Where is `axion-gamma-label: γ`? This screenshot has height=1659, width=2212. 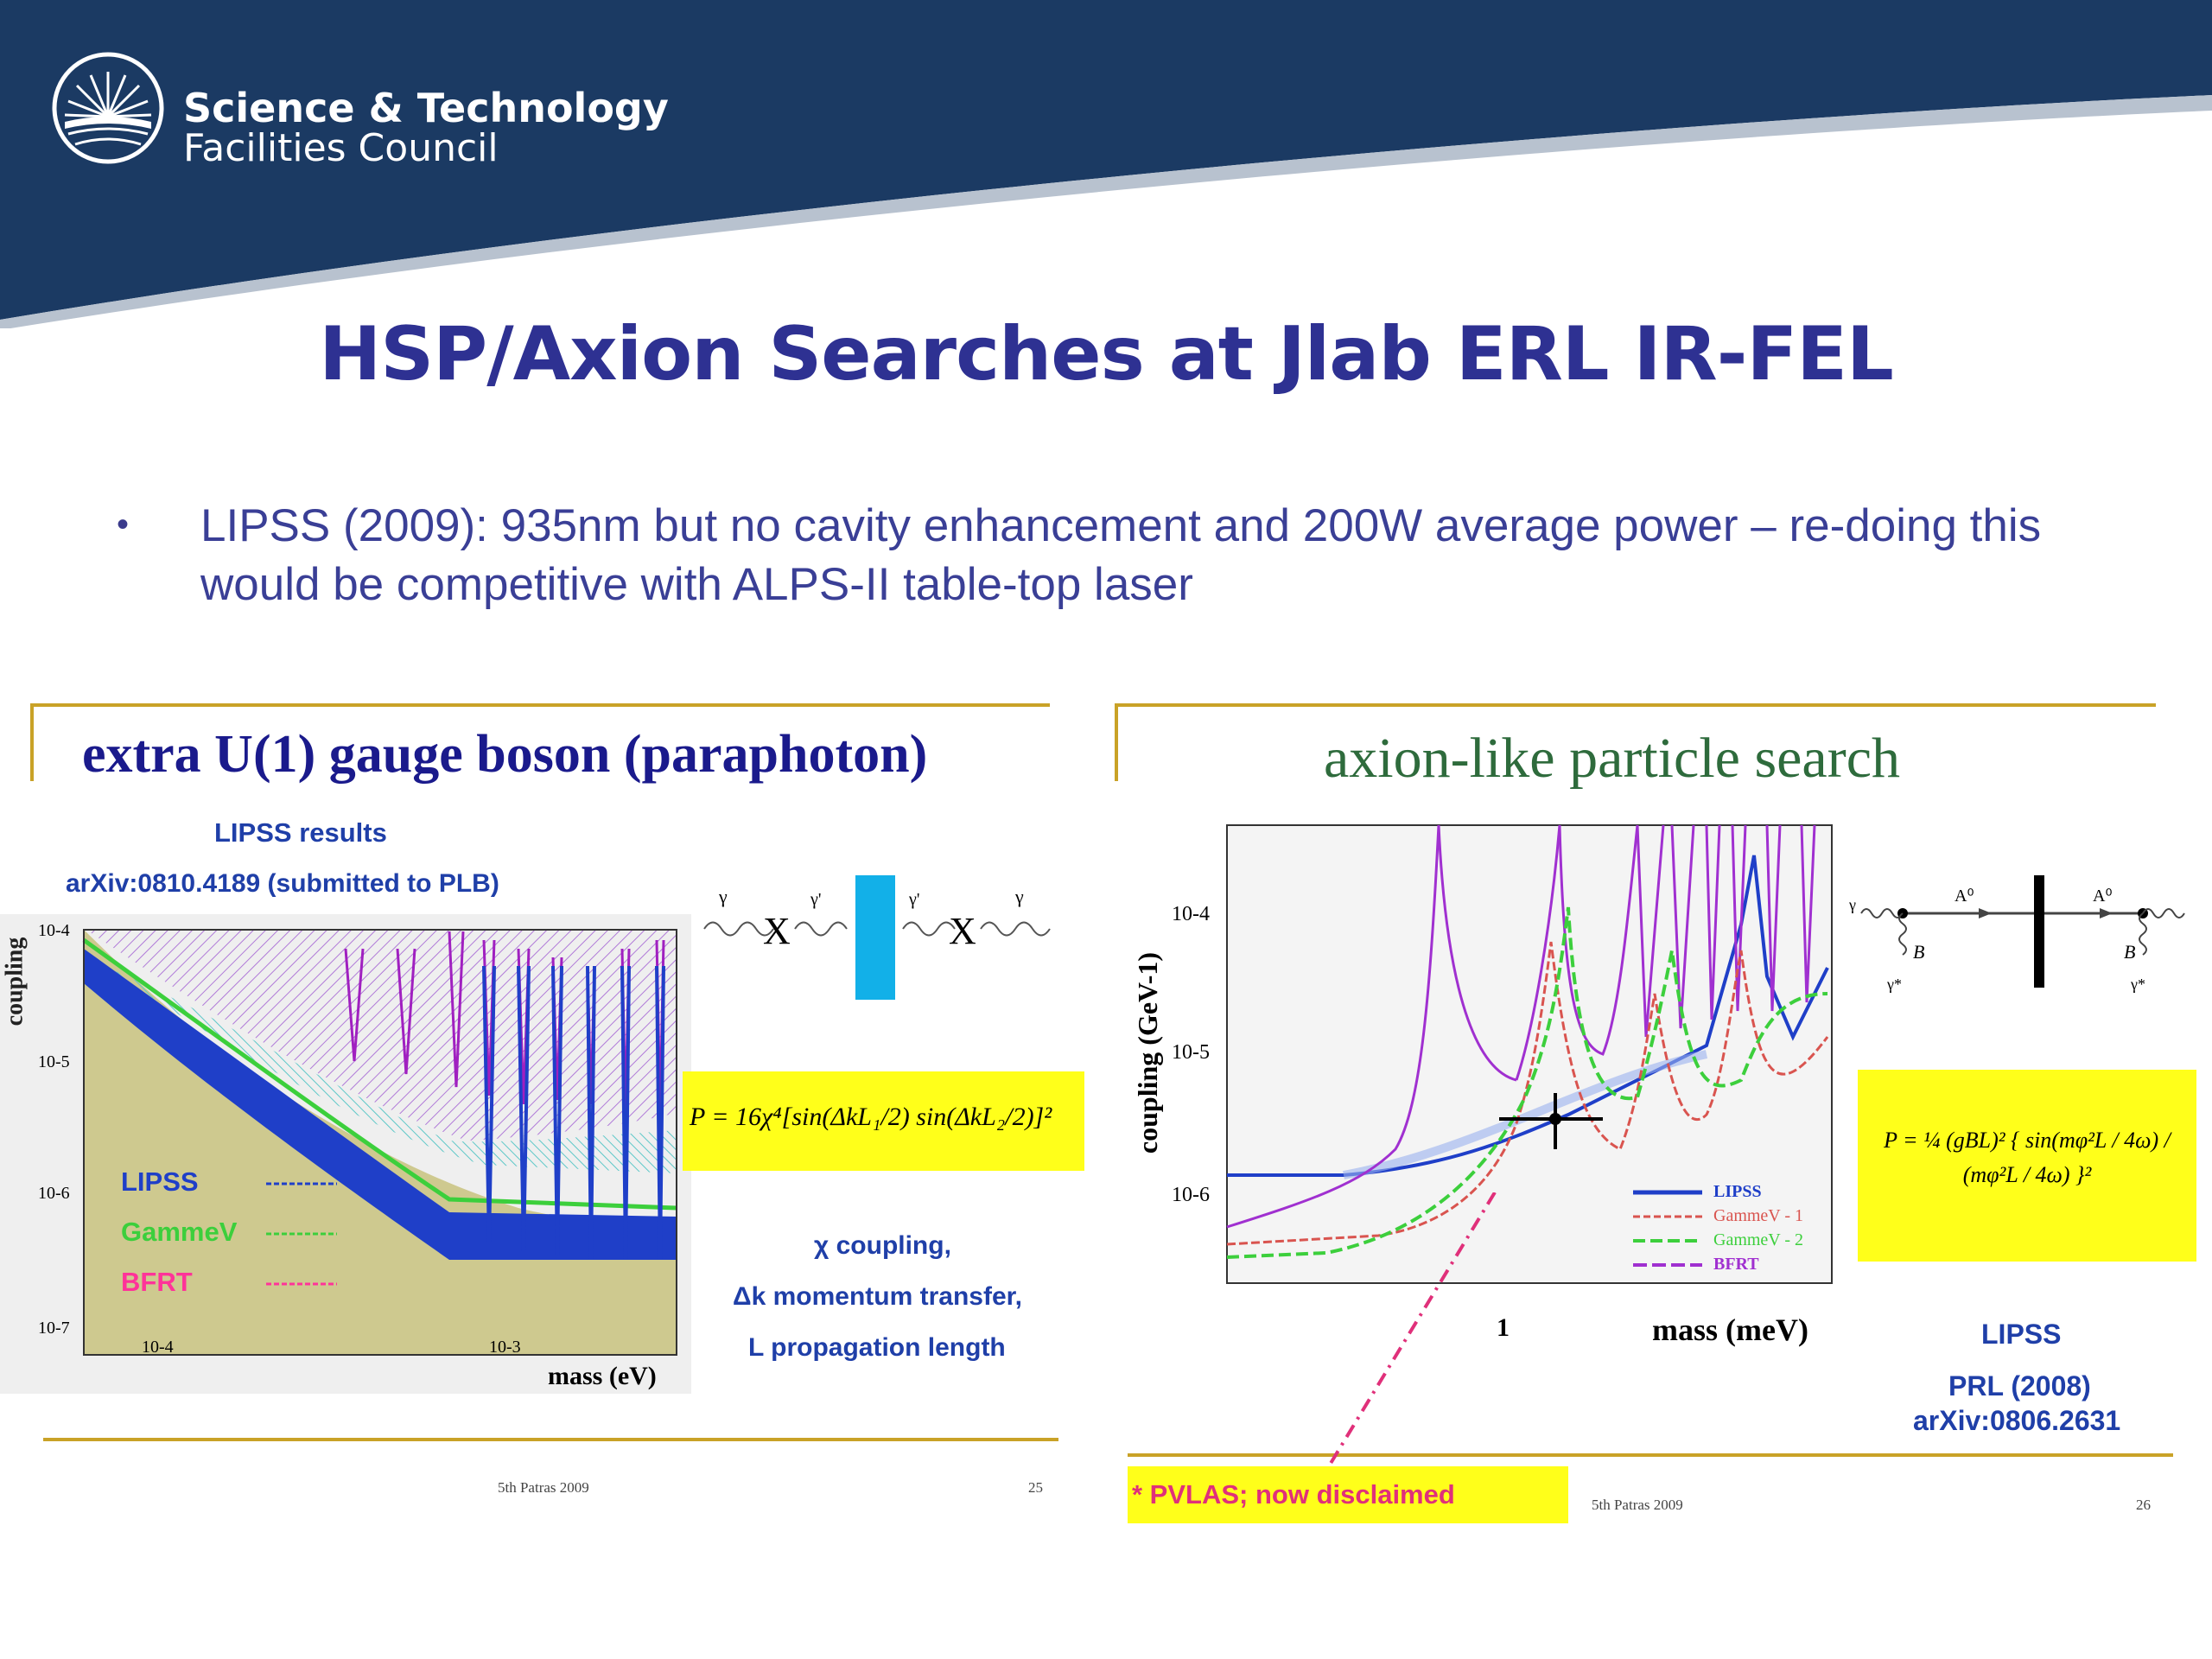 axion-gamma-label: γ is located at coordinates (1852, 905).